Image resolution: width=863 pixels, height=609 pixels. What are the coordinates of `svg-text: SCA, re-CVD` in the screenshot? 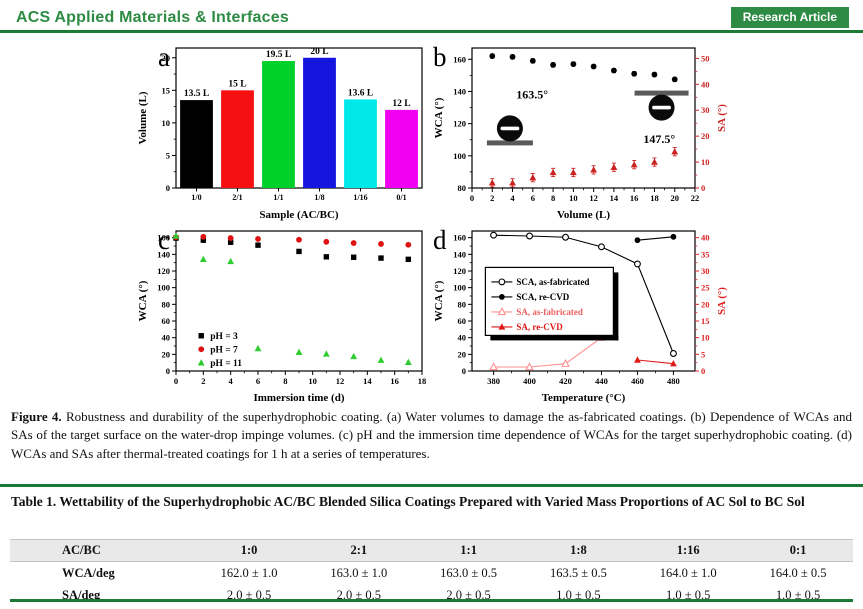 It's located at (542, 297).